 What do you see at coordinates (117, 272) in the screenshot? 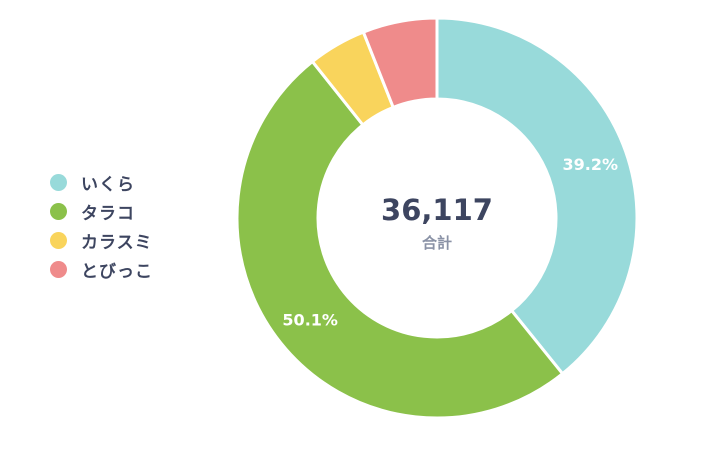
I see `legend-label-tobikko: とびっこ` at bounding box center [117, 272].